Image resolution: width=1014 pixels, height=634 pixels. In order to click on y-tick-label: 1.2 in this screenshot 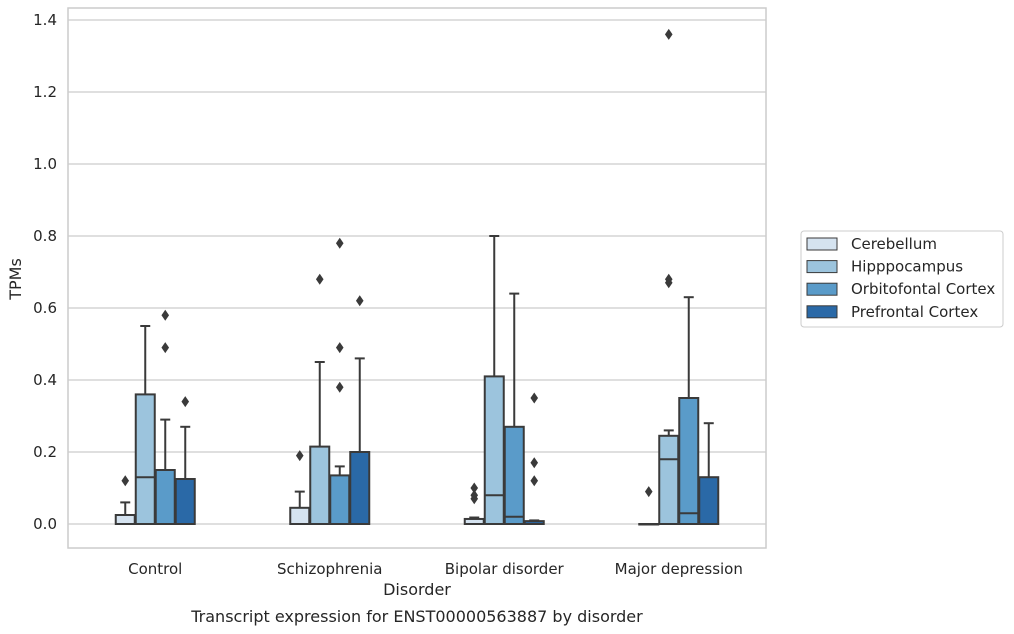, I will do `click(45, 92)`.